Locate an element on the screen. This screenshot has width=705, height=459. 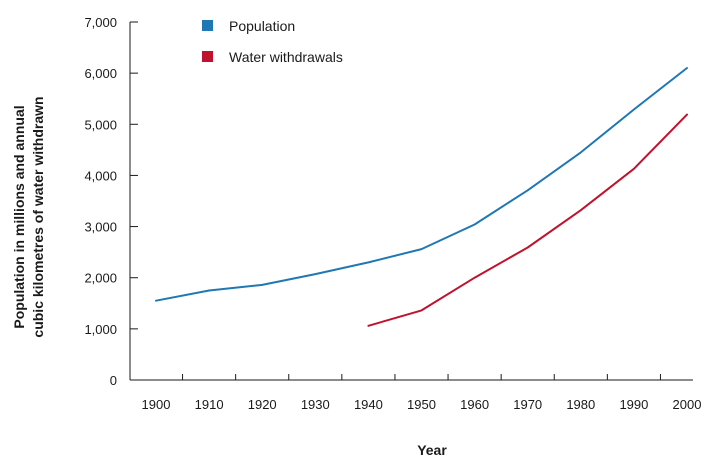
y-tick-label: 2,000 is located at coordinates (100, 278).